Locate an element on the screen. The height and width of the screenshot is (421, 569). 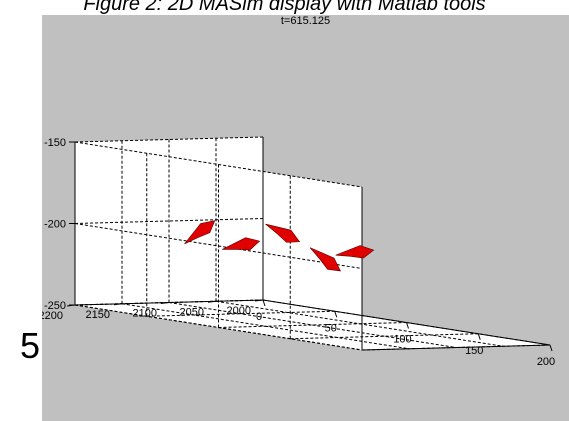
frame-edge is located at coordinates (456, 347).